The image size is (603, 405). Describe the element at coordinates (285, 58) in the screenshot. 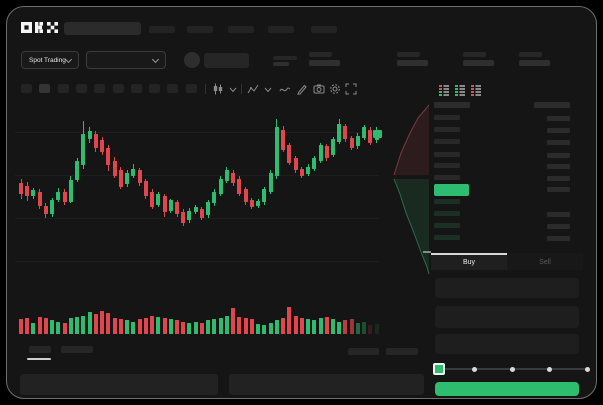

I see `change-stat-label` at that location.